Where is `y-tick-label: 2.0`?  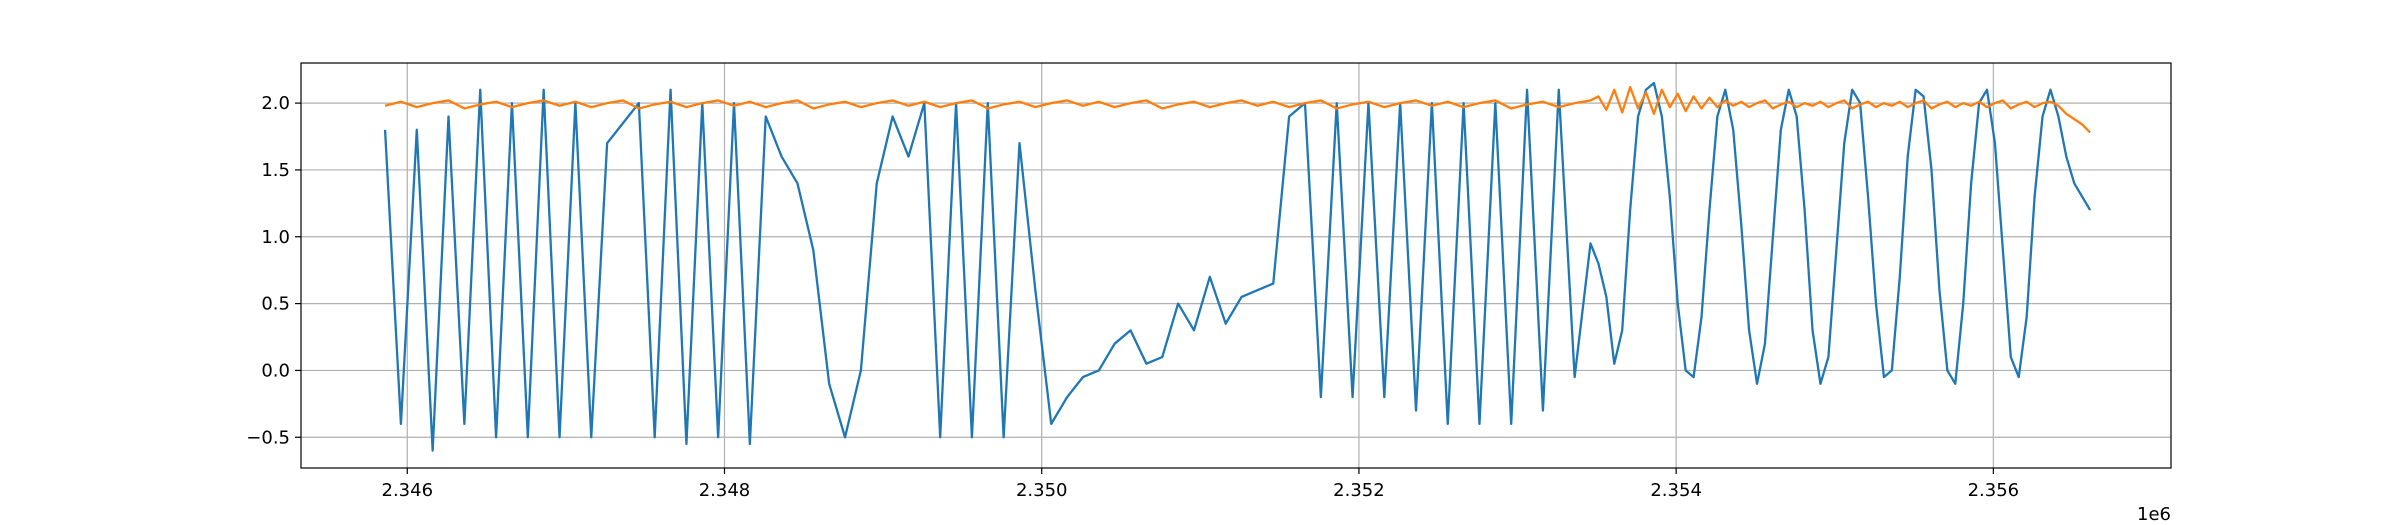 y-tick-label: 2.0 is located at coordinates (275, 103).